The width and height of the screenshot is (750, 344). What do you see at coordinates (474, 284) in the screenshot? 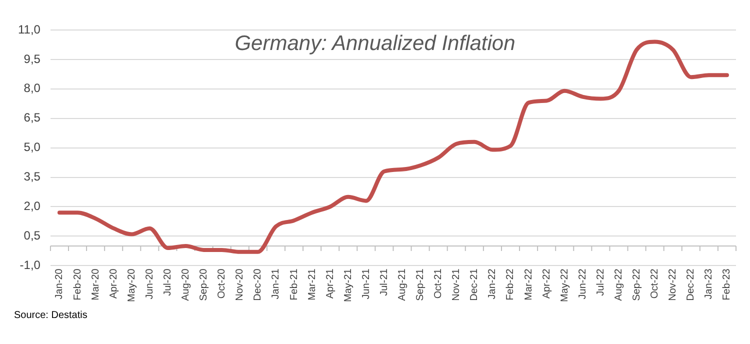
I see `x-tick-label: Dec-21` at bounding box center [474, 284].